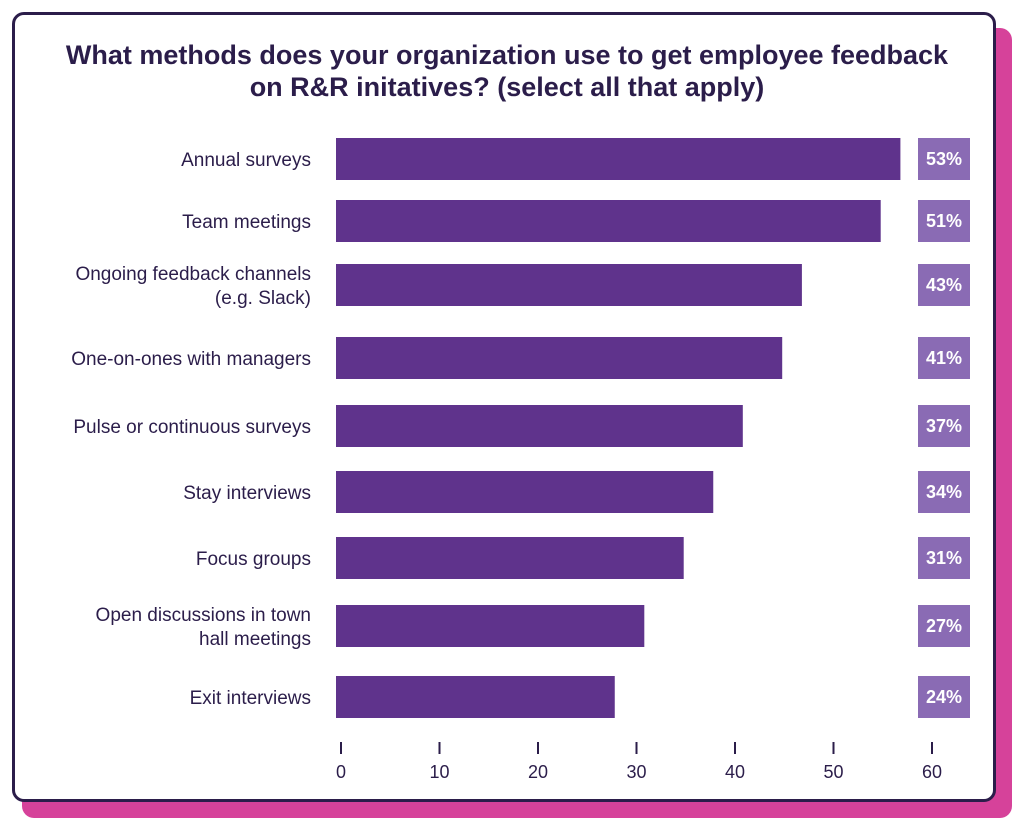 Image resolution: width=1024 pixels, height=831 pixels. Describe the element at coordinates (192, 427) in the screenshot. I see `category-label-5: Pulse or continuous surveys` at that location.